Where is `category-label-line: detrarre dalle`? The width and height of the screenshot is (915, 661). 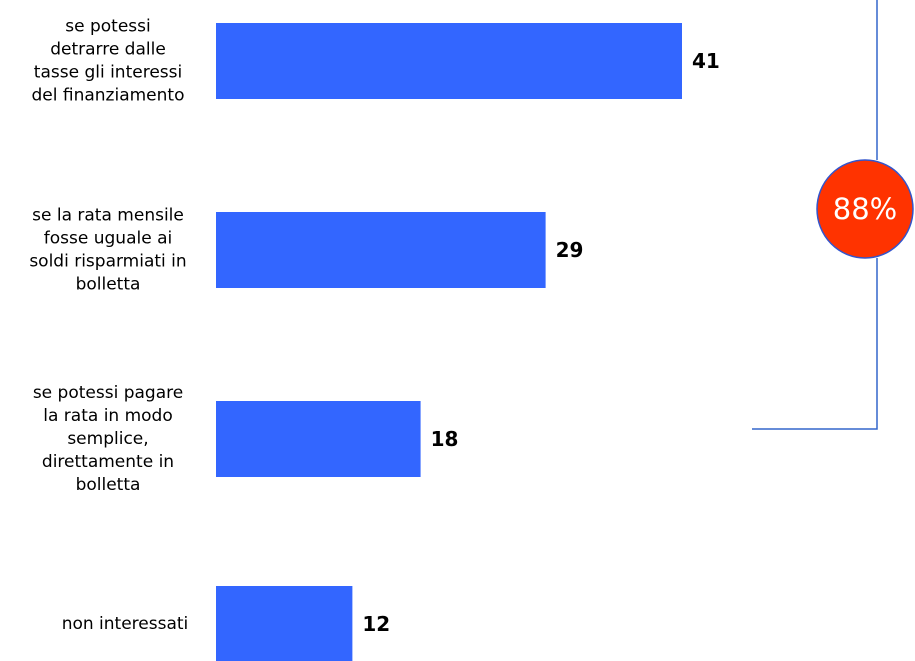
category-label-line: detrarre dalle is located at coordinates (108, 50).